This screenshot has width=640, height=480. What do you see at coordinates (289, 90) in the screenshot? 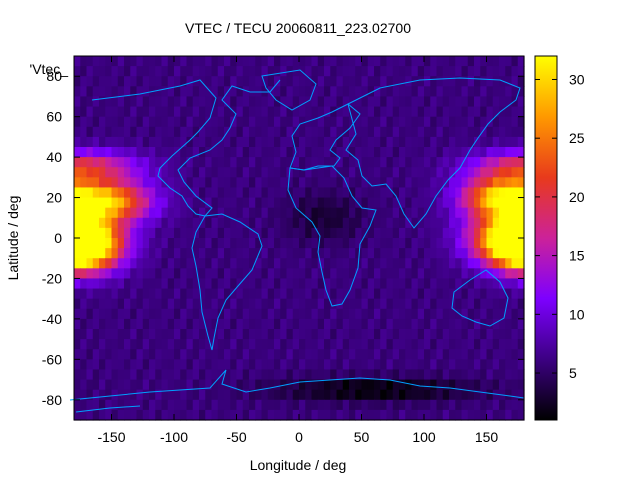
I see `coastline-greenland` at bounding box center [289, 90].